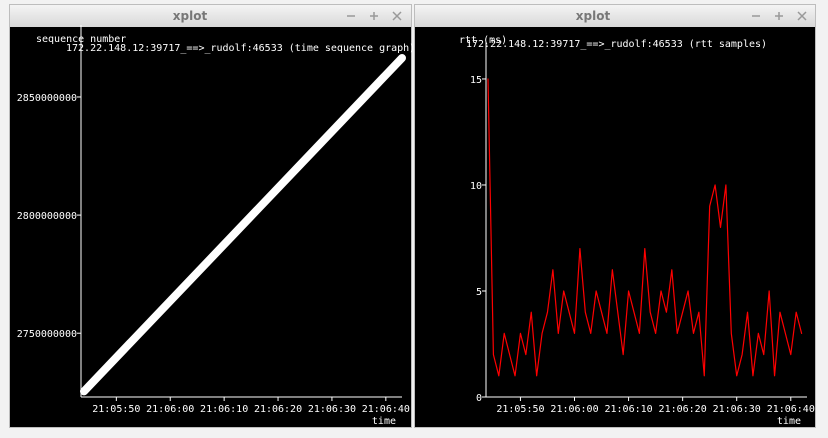 Image resolution: width=828 pixels, height=438 pixels. Describe the element at coordinates (479, 292) in the screenshot. I see `y-tick-label: 5` at that location.